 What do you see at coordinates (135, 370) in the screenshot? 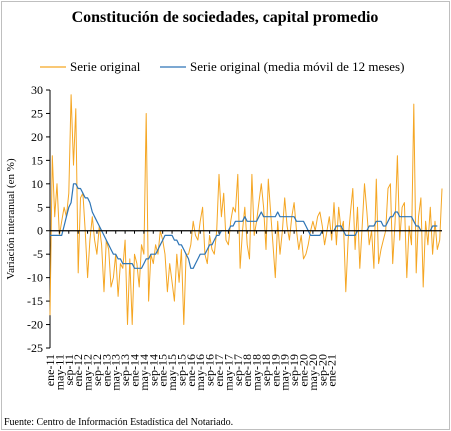
I see `x-tick-label: ene-14` at bounding box center [135, 370].